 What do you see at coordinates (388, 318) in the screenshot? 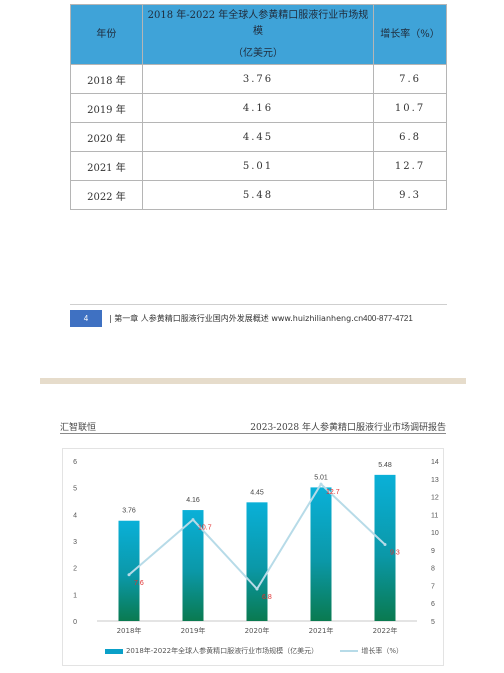
I see `footer-phone: 400-877-4721` at bounding box center [388, 318].